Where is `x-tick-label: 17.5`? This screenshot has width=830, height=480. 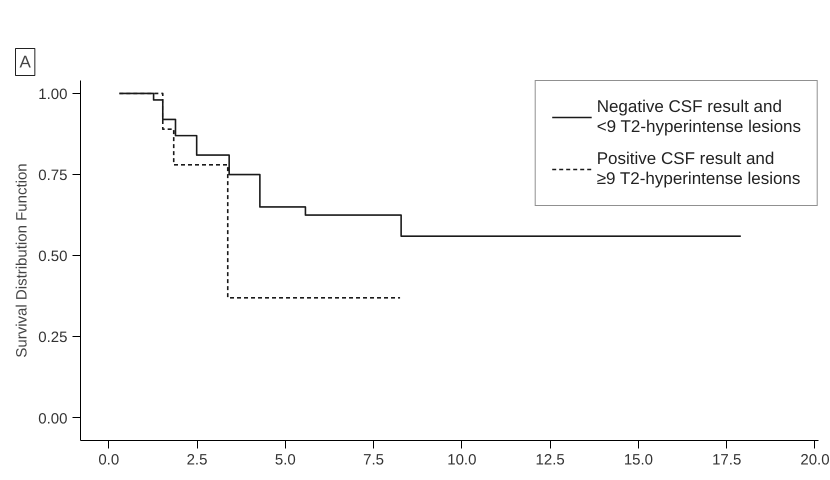 x-tick-label: 17.5 is located at coordinates (727, 460).